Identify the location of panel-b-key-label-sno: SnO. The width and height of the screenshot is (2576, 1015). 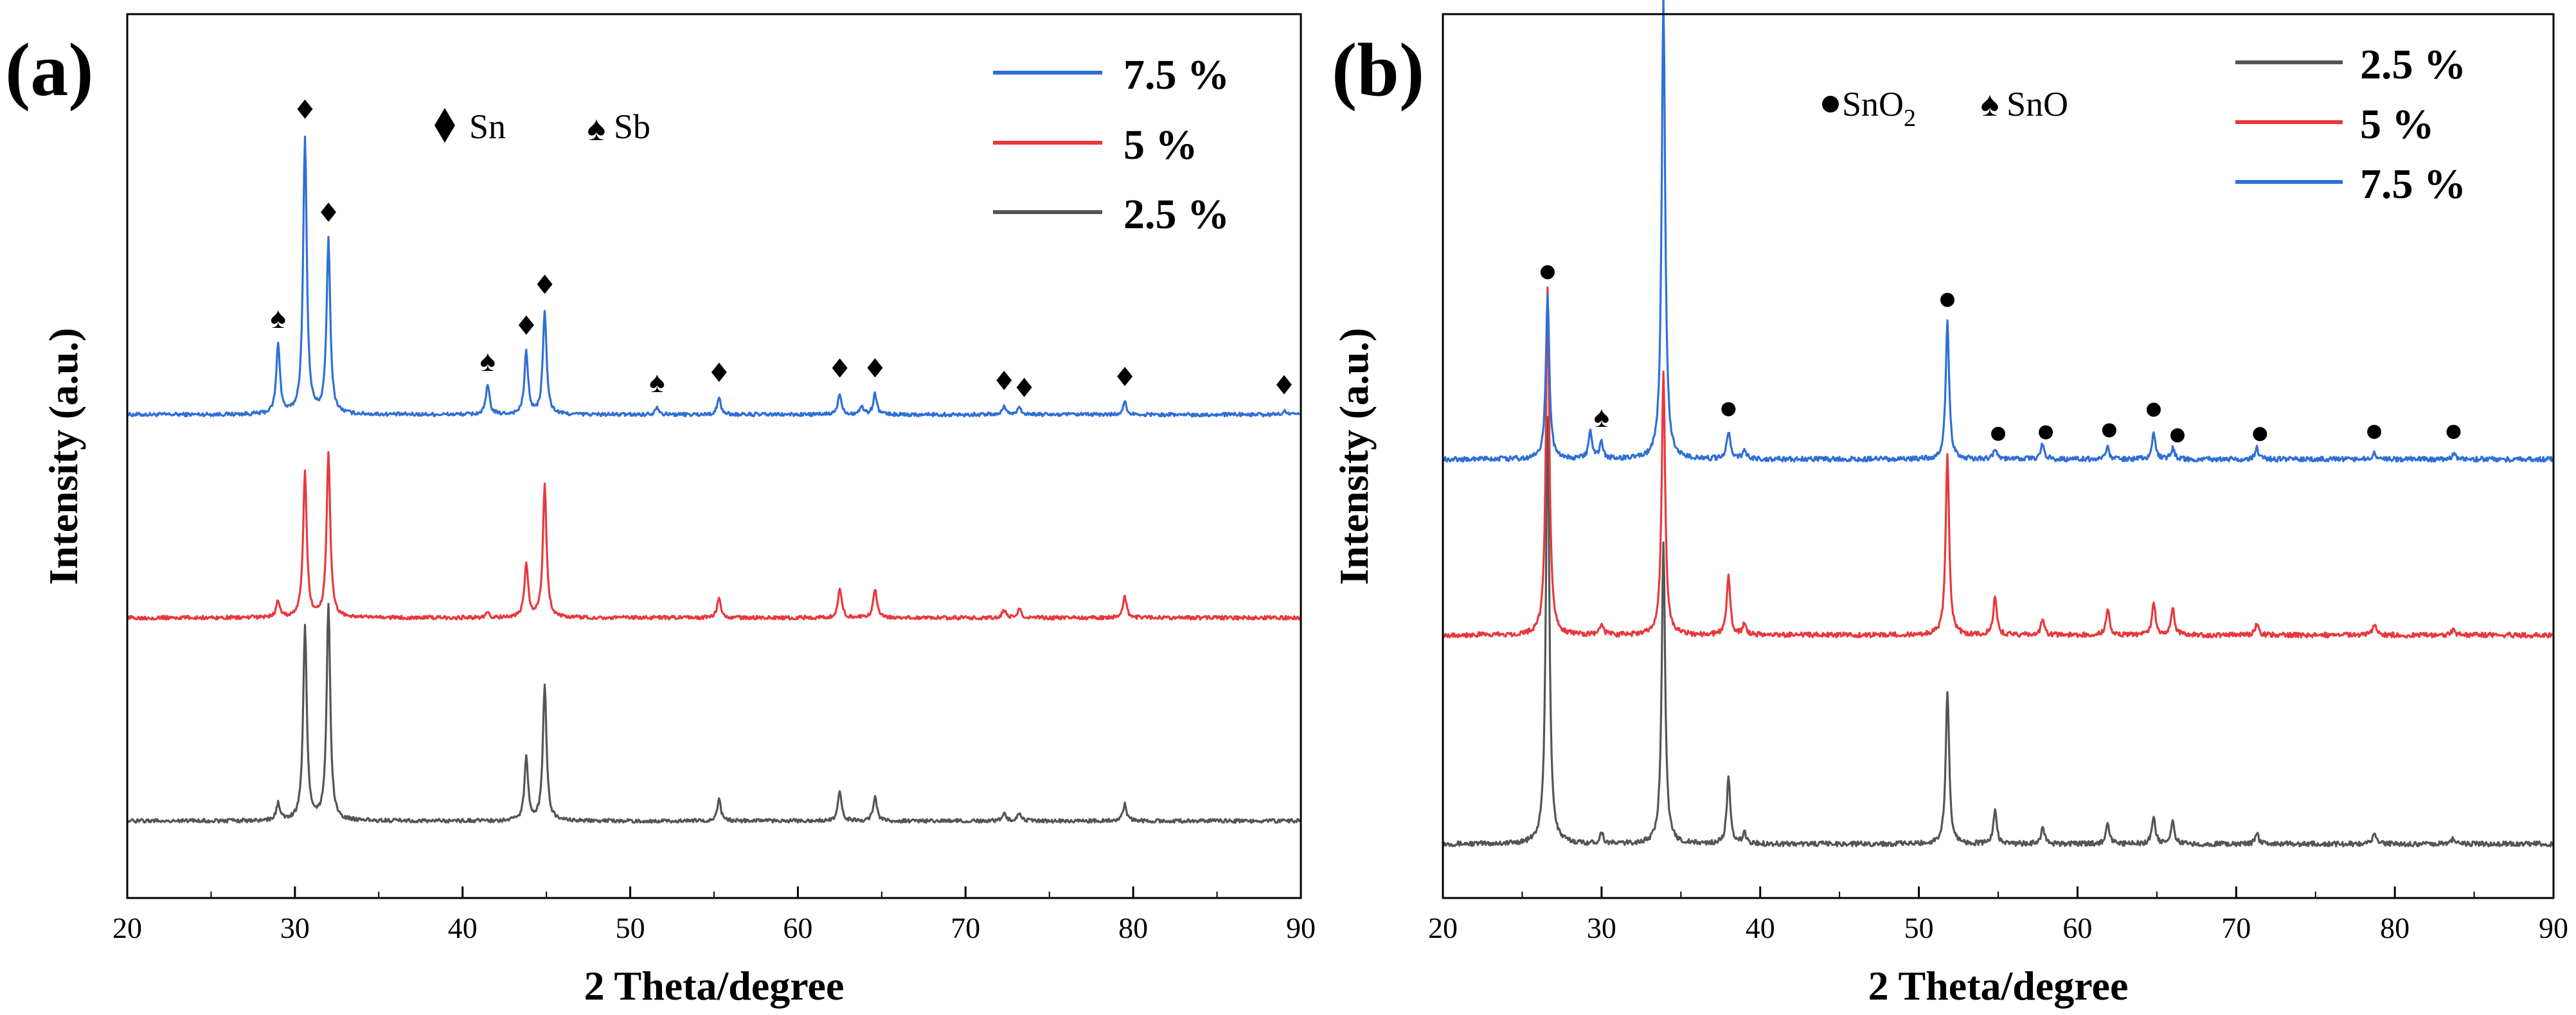
(2037, 104).